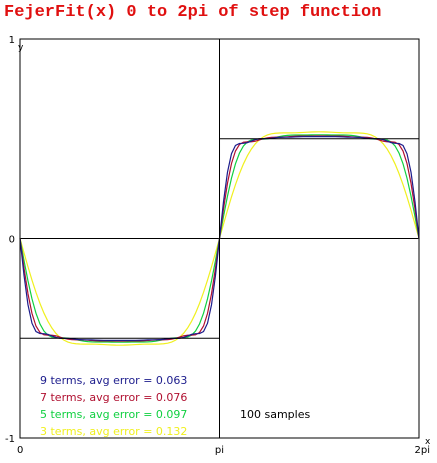 This screenshot has width=437, height=463. Describe the element at coordinates (10, 439) in the screenshot. I see `y-tick-label: -1` at that location.